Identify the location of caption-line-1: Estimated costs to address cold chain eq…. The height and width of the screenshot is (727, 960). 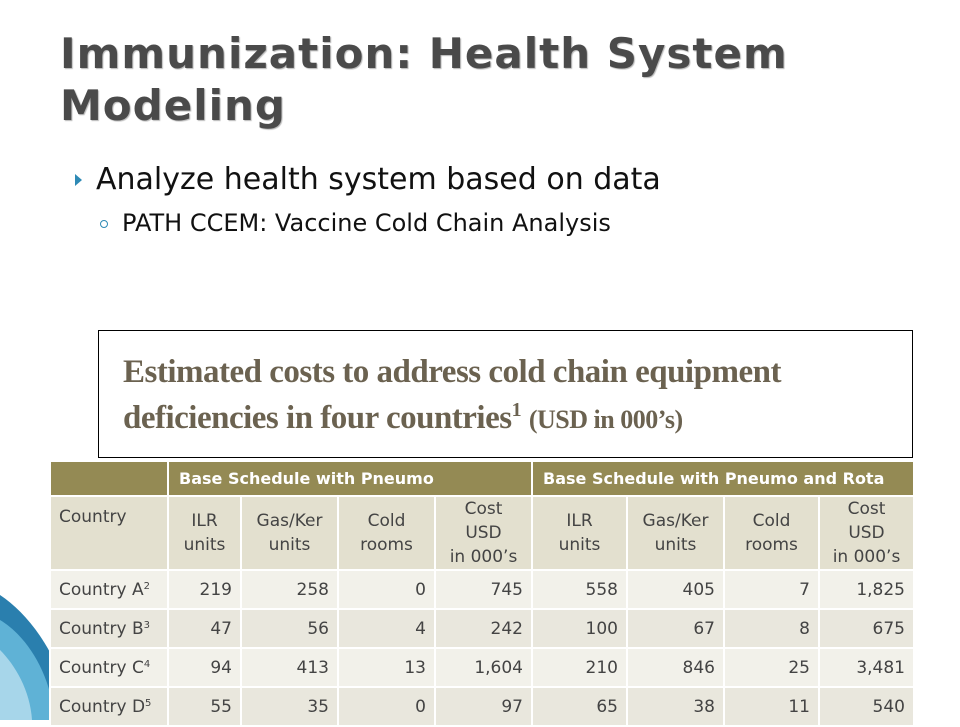
(452, 372).